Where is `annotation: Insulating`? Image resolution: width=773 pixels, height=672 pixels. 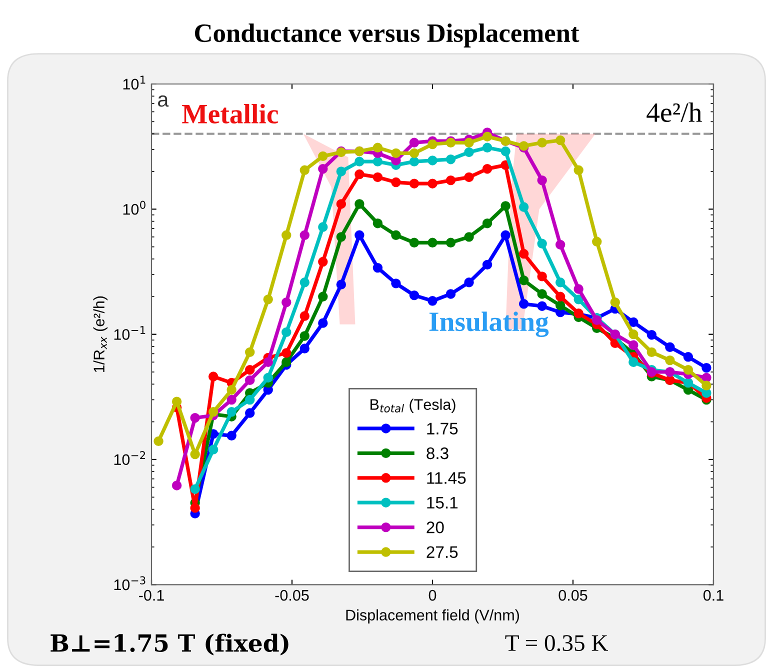 annotation: Insulating is located at coordinates (489, 325).